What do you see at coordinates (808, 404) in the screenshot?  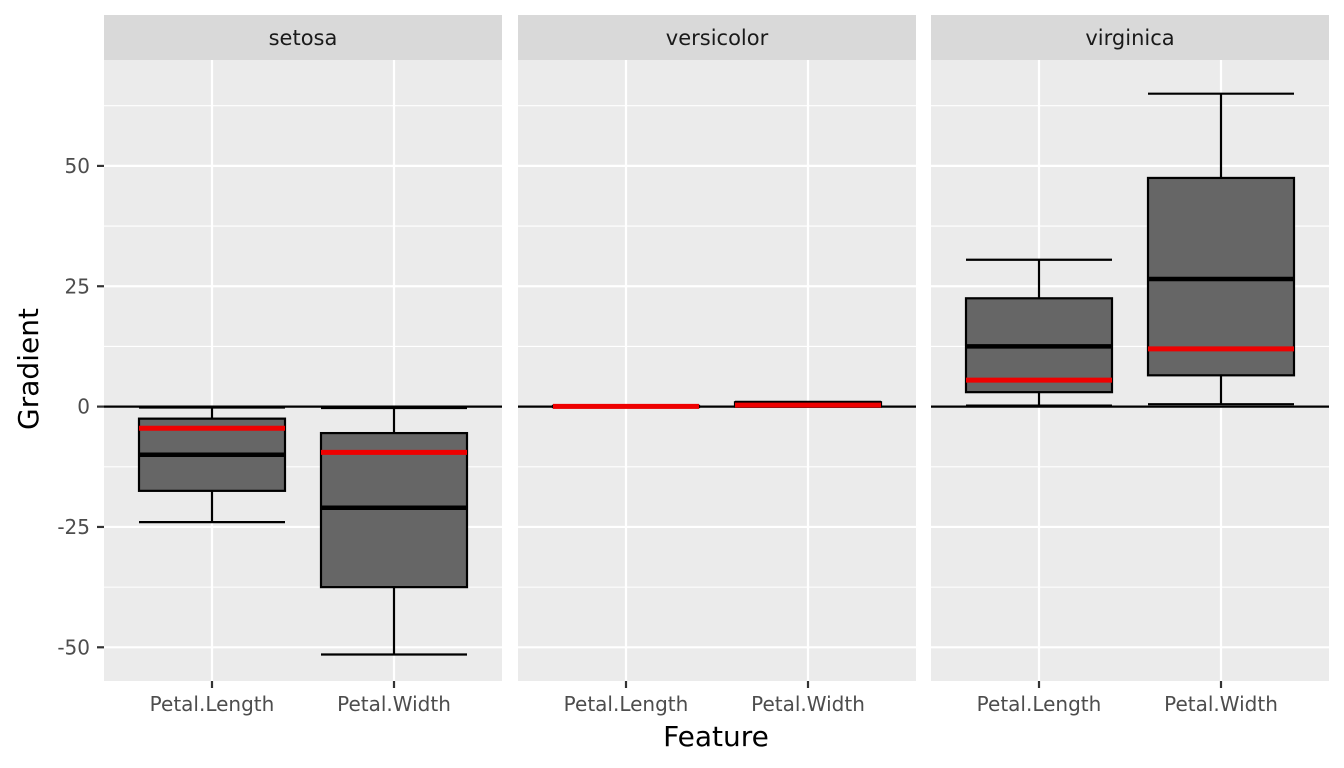 I see `box-versicolor-Petal.Width` at bounding box center [808, 404].